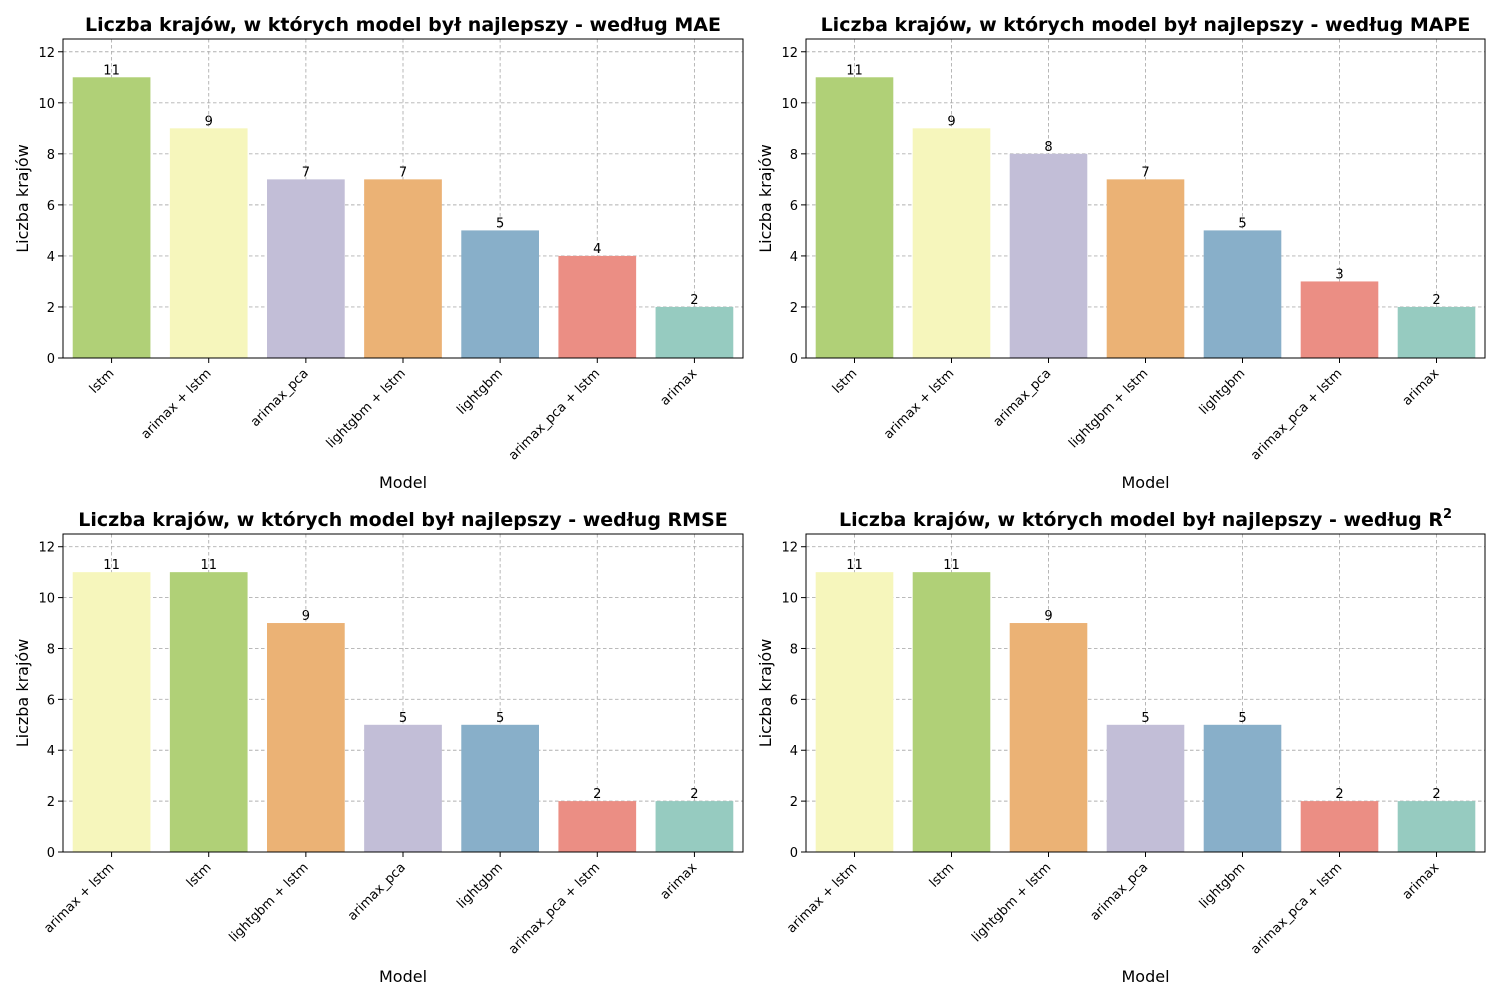  I want to click on bar-value-label: 4, so click(597, 249).